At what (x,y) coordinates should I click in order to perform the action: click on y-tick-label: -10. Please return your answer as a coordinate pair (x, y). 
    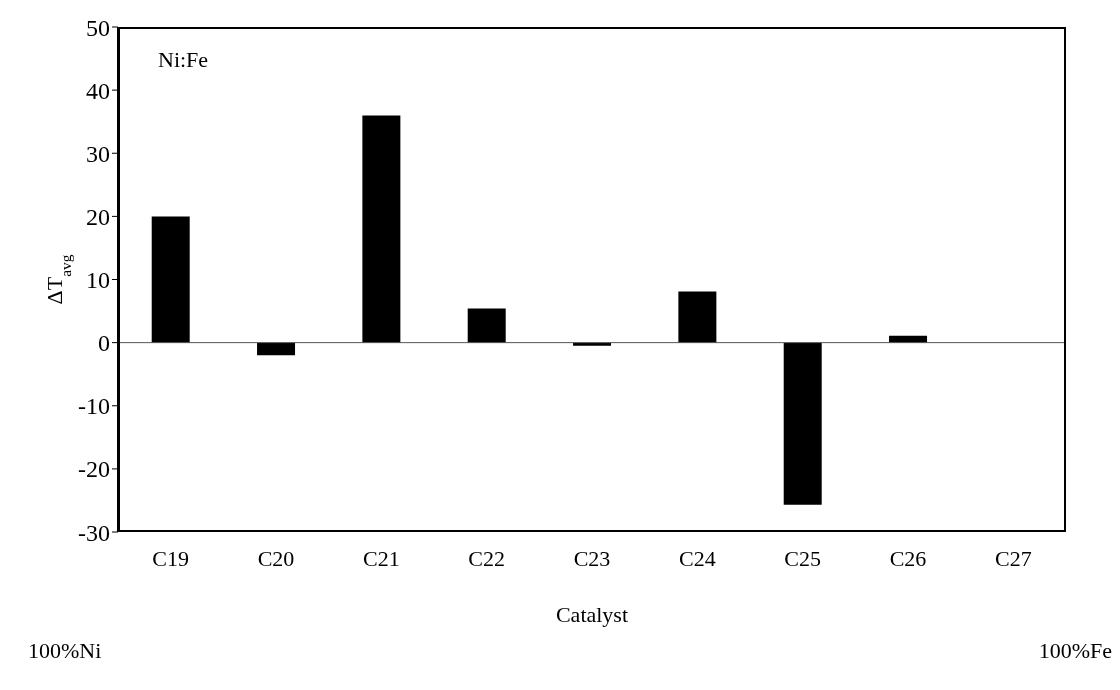
    Looking at the image, I should click on (94, 406).